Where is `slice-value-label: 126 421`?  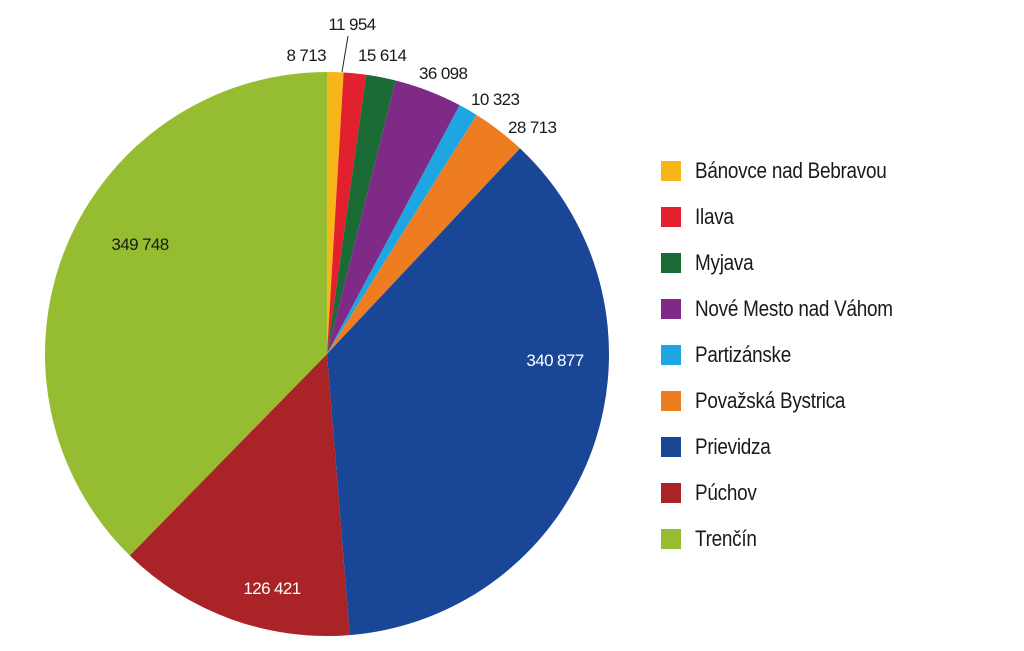 slice-value-label: 126 421 is located at coordinates (271, 588).